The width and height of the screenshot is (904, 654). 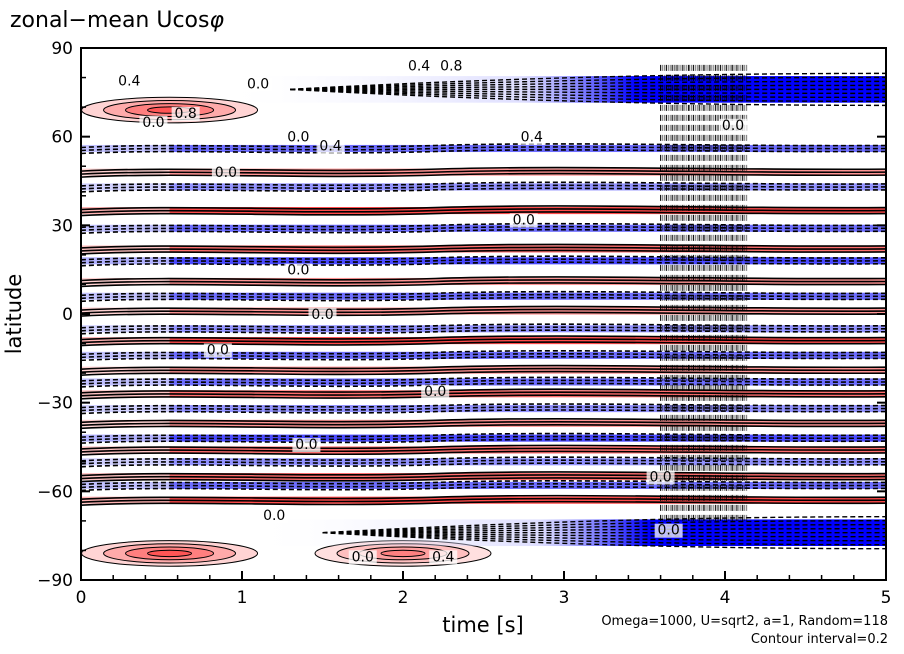 I want to click on x-tick-label: 2, so click(x=403, y=598).